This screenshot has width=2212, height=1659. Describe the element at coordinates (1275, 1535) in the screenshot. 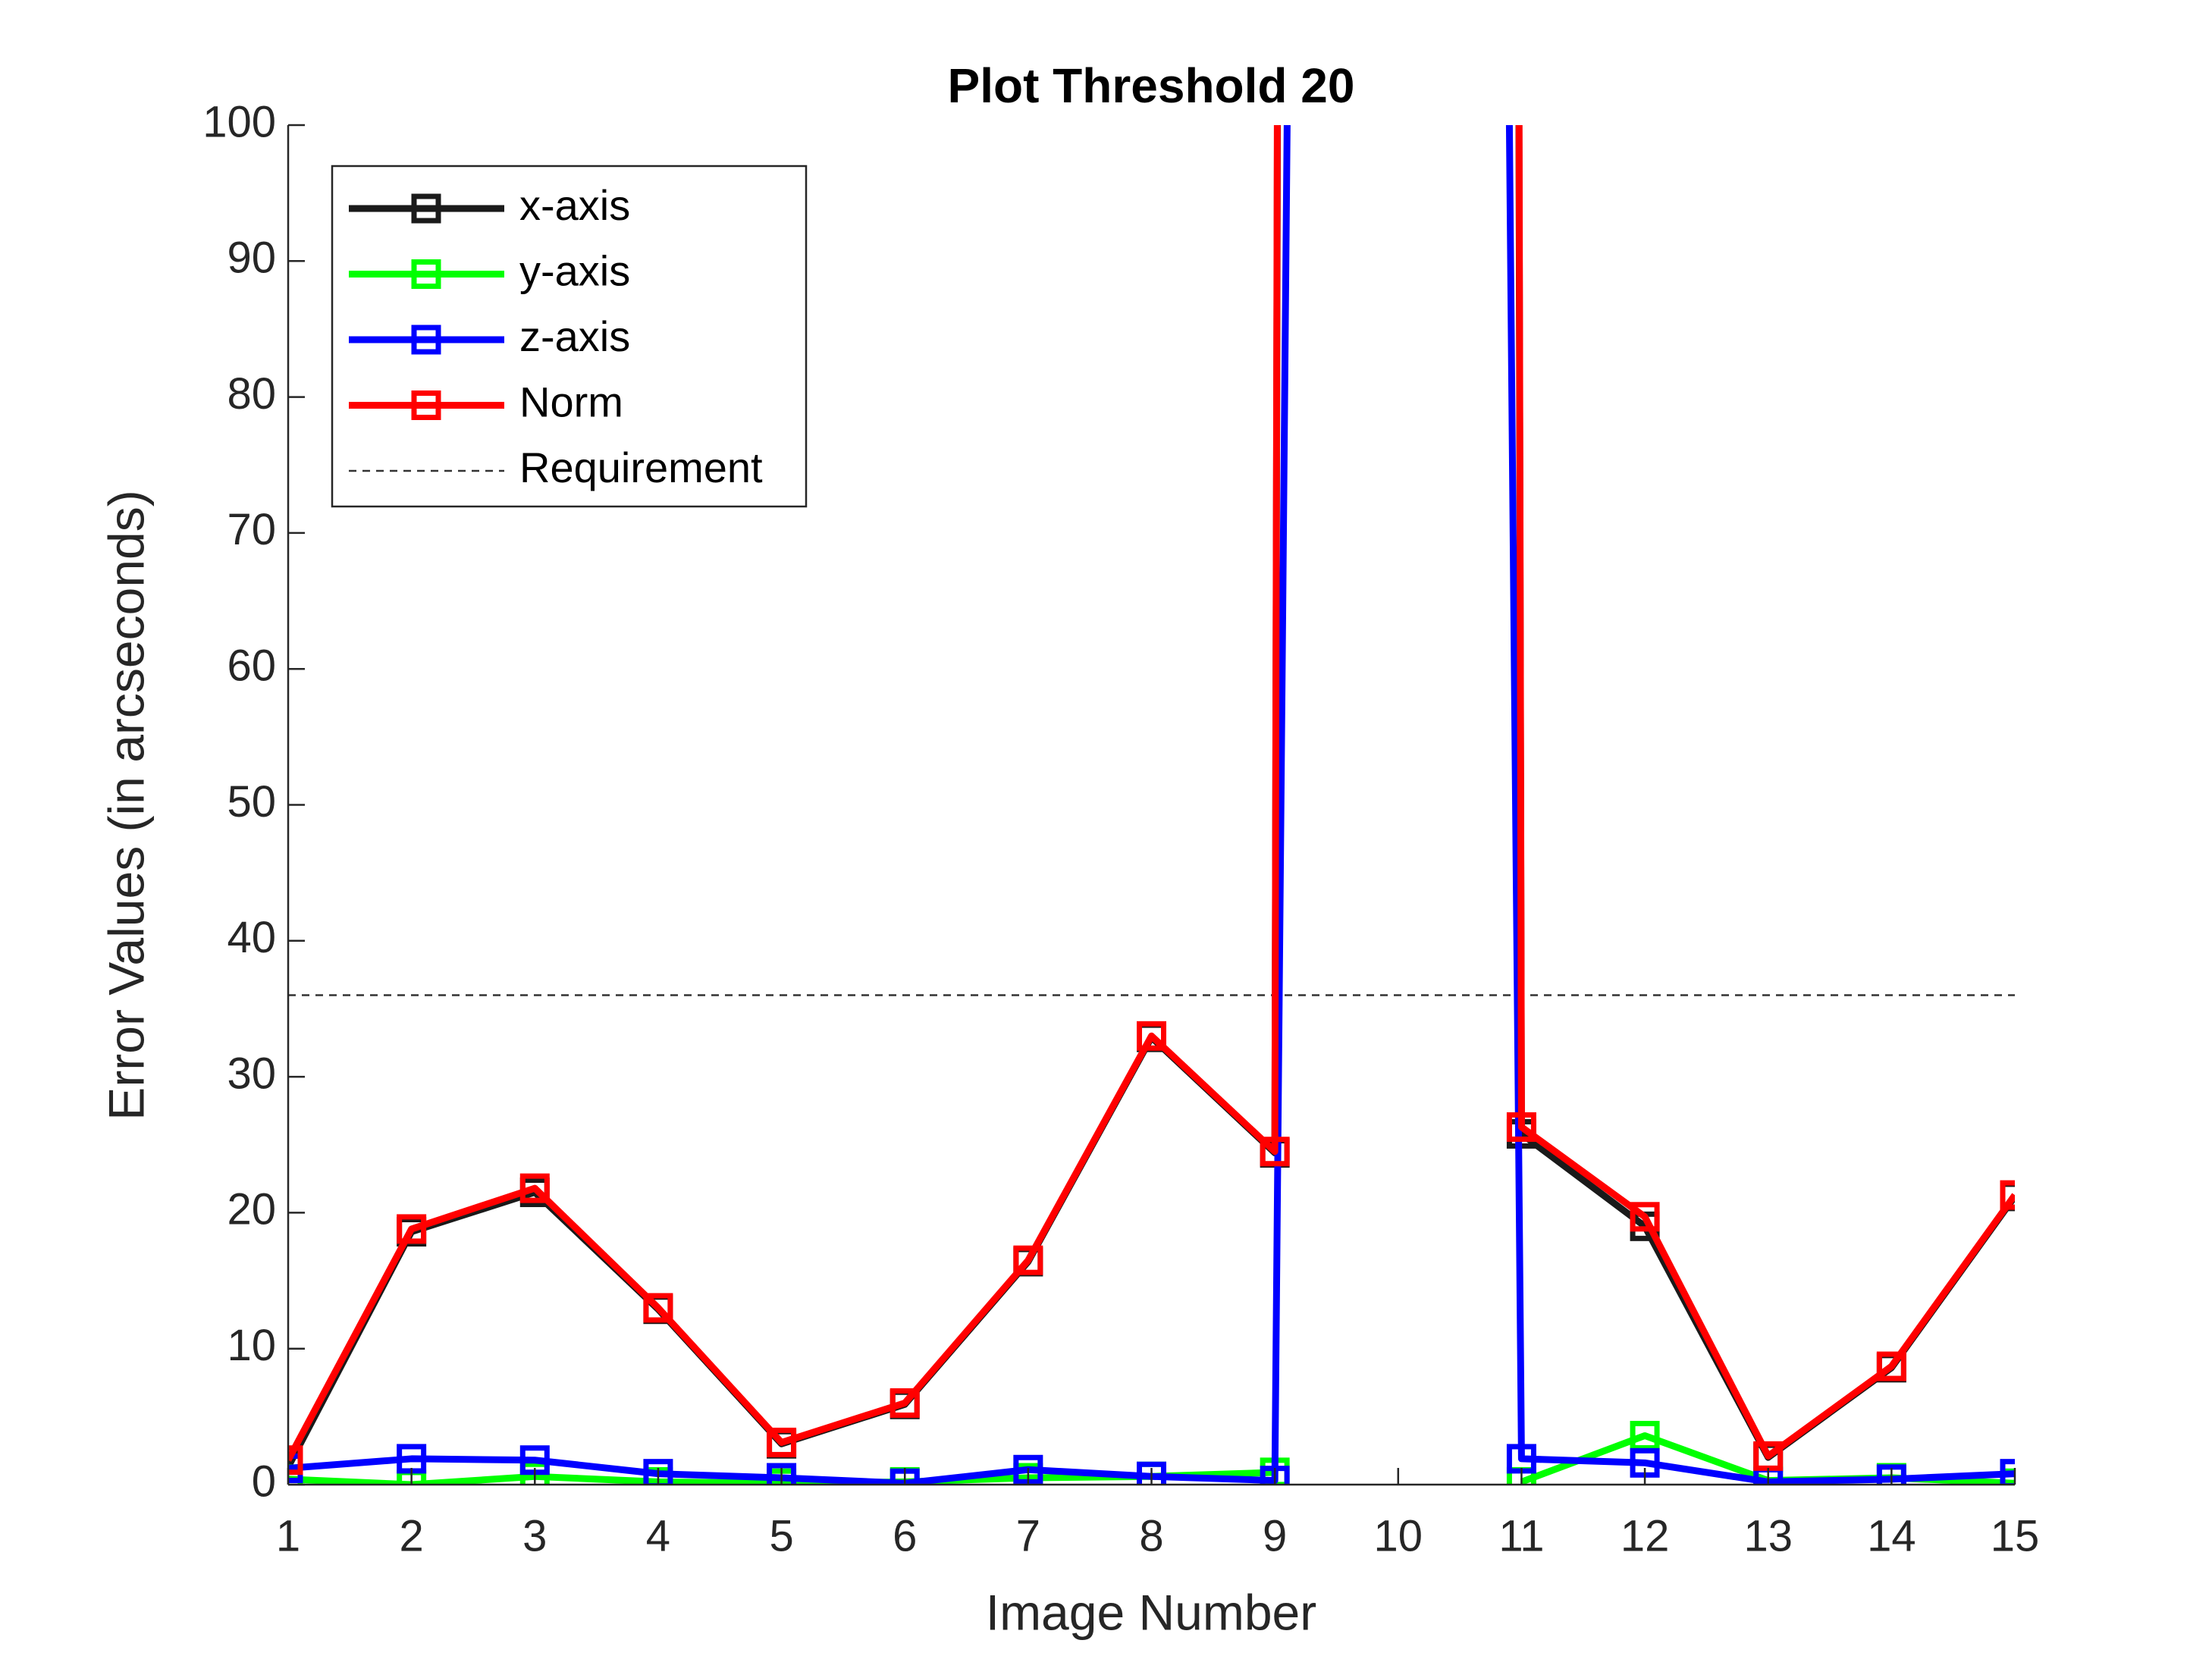

I see `x-tick-label: 9` at that location.